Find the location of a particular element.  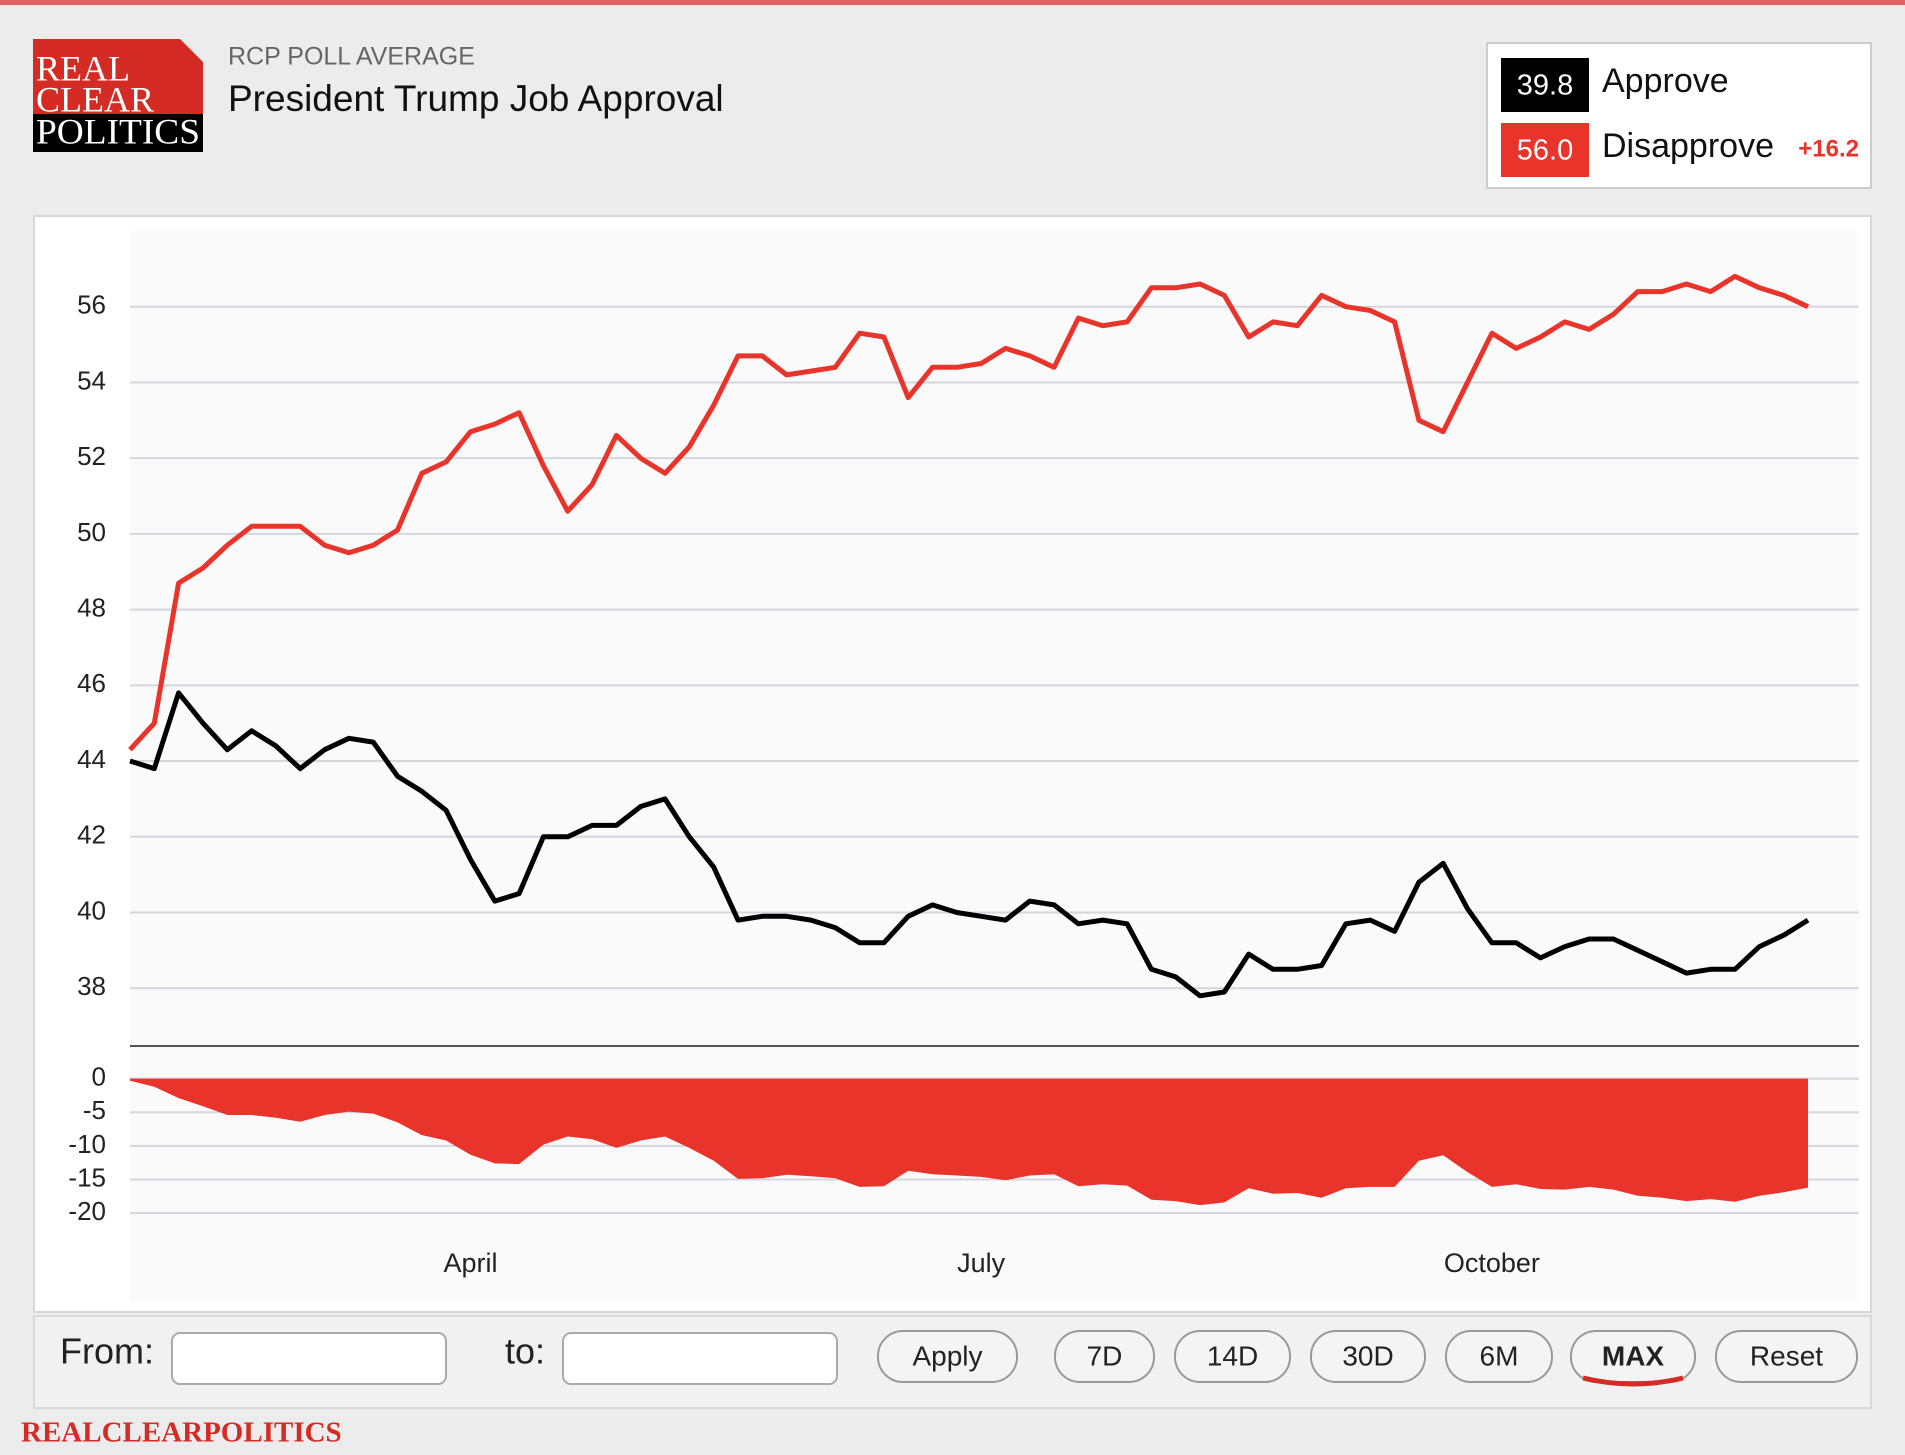

y-tick-label: -20 is located at coordinates (87, 1211).